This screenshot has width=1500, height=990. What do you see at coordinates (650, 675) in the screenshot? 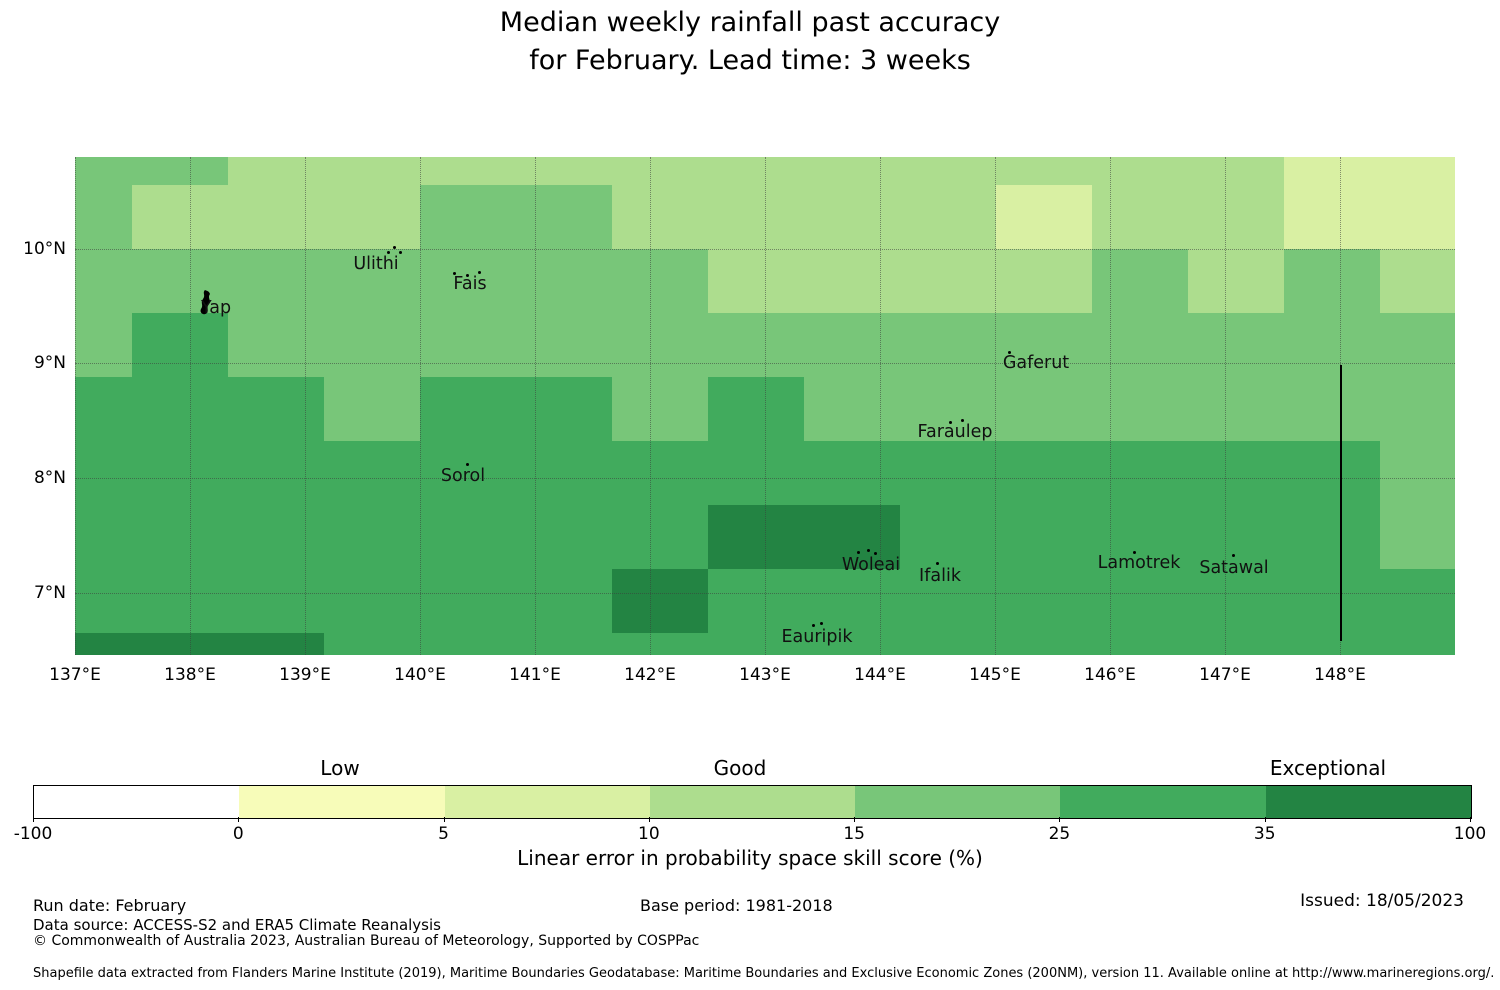
I see `x-tick-label: 142°E` at bounding box center [650, 675].